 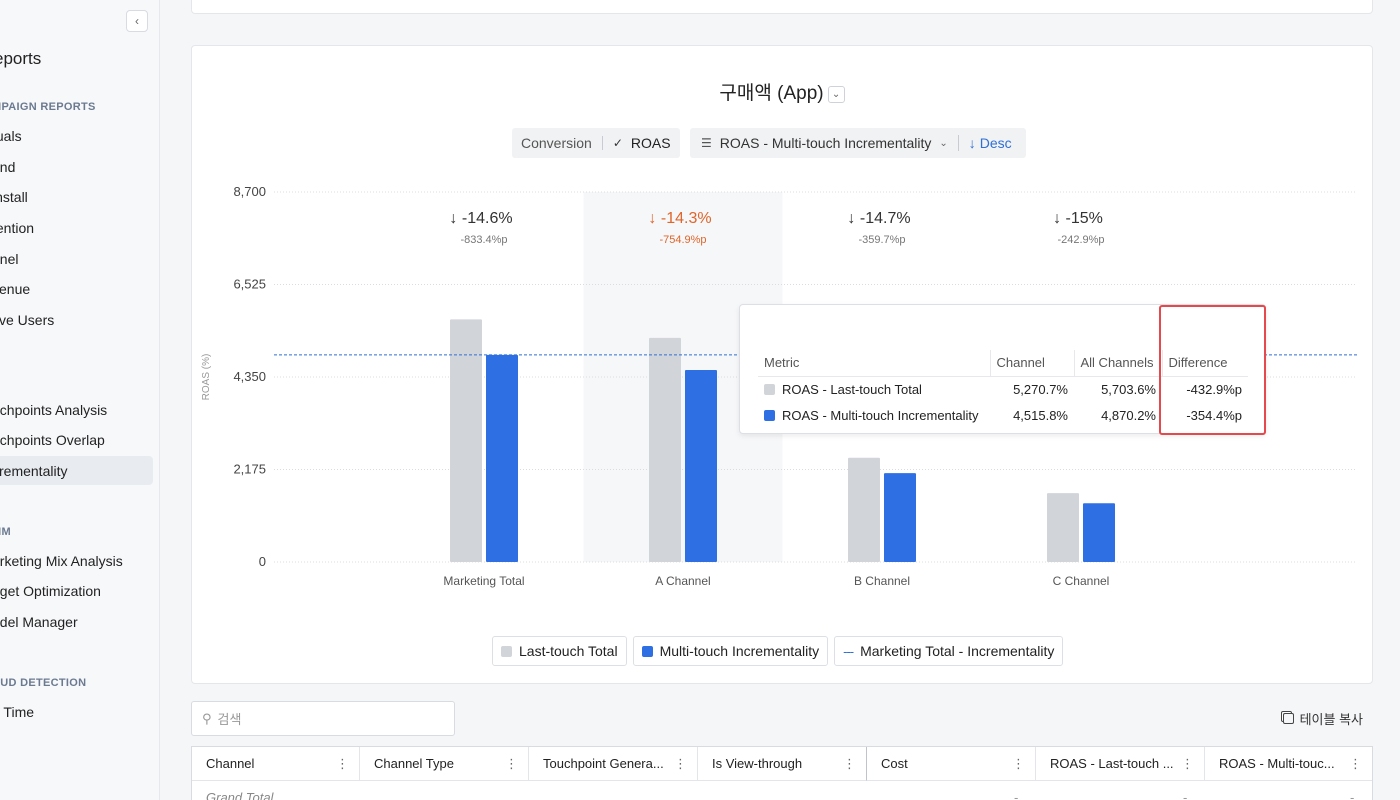 What do you see at coordinates (1040, 389) in the screenshot?
I see `tooltip-channel-value: 5,270.7%` at bounding box center [1040, 389].